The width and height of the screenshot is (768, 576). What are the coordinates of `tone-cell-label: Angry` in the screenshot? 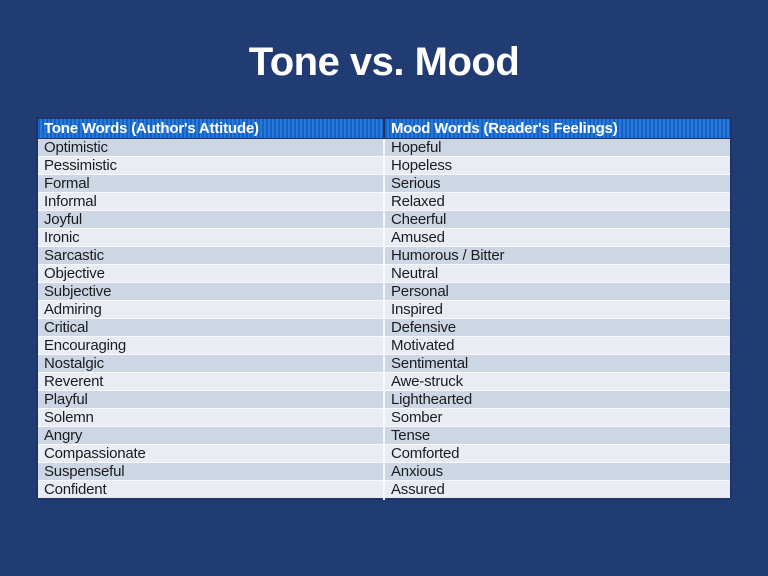 It's located at (63, 435).